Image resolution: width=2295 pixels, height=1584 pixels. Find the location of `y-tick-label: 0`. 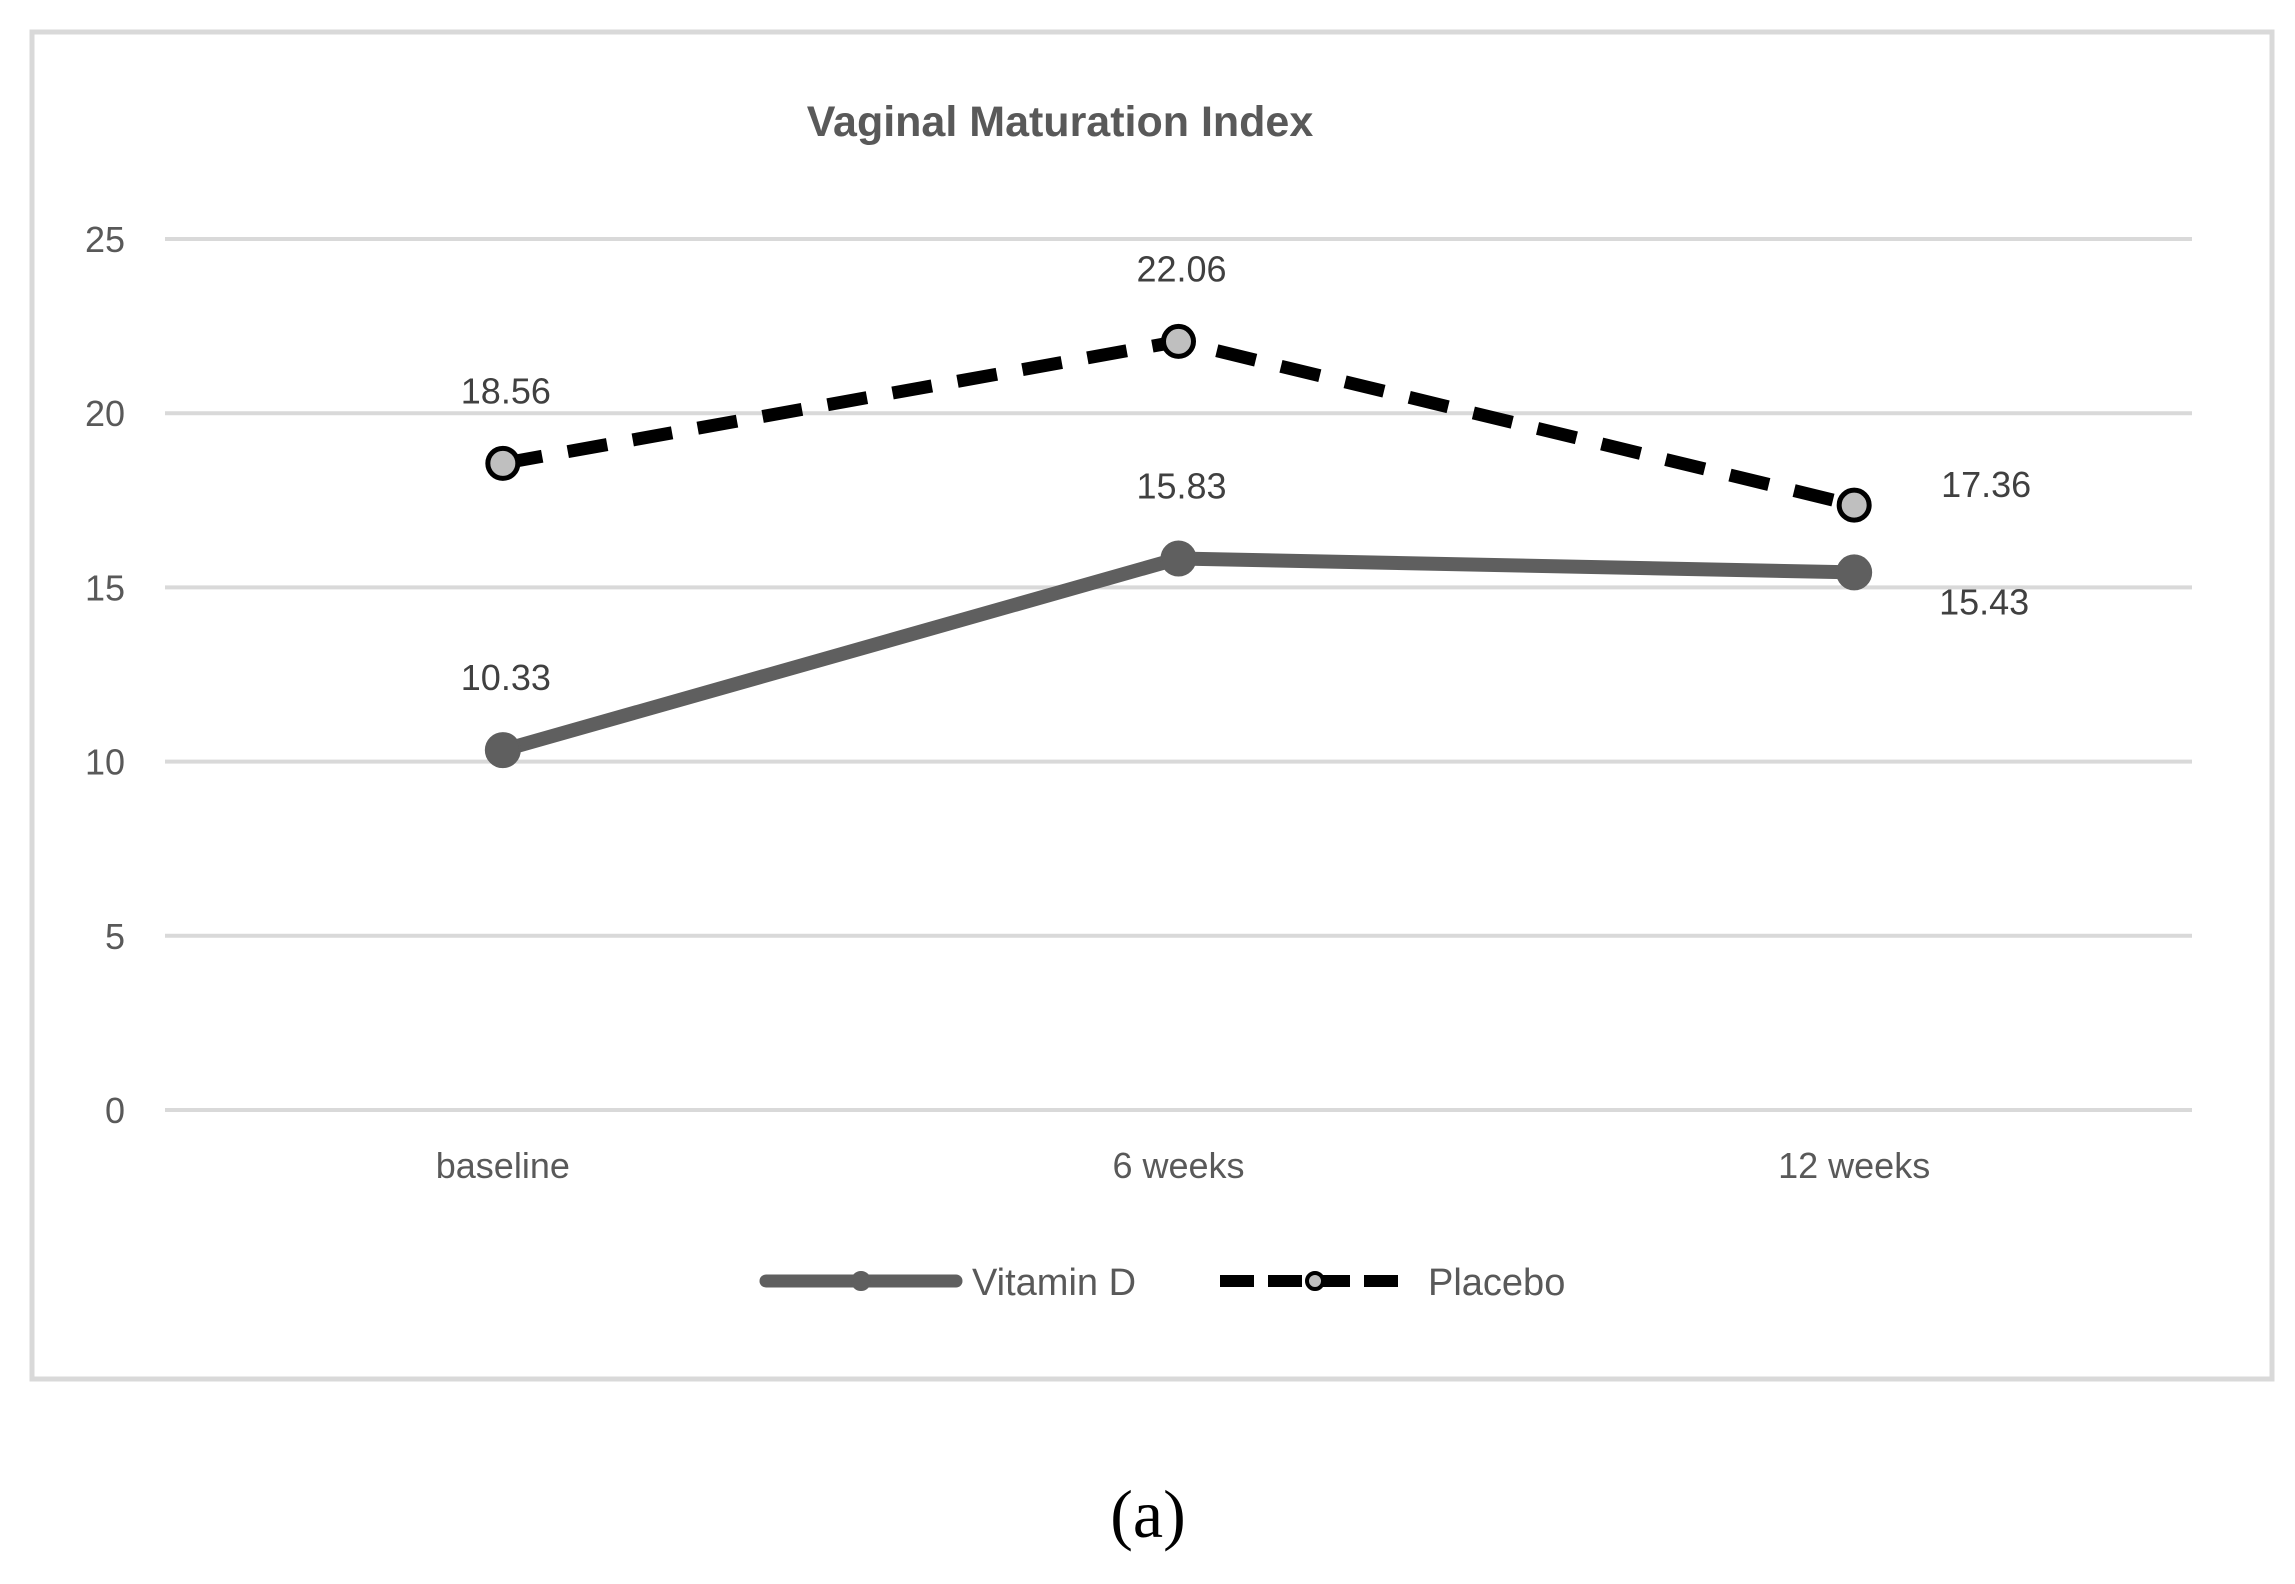

y-tick-label: 0 is located at coordinates (115, 1110).